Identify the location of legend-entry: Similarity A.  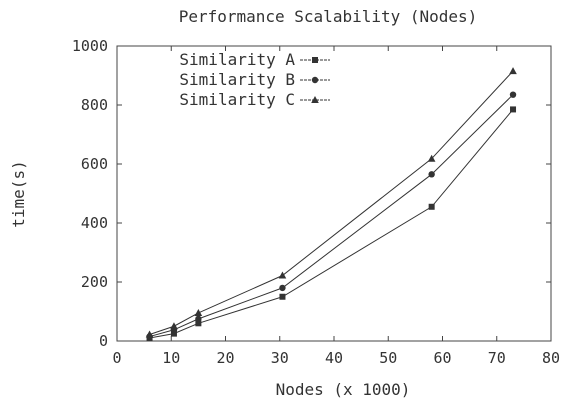
(254, 59).